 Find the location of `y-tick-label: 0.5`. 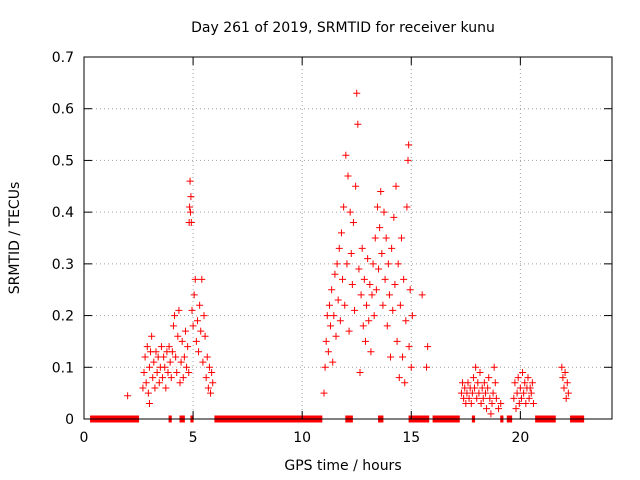

y-tick-label: 0.5 is located at coordinates (63, 161).